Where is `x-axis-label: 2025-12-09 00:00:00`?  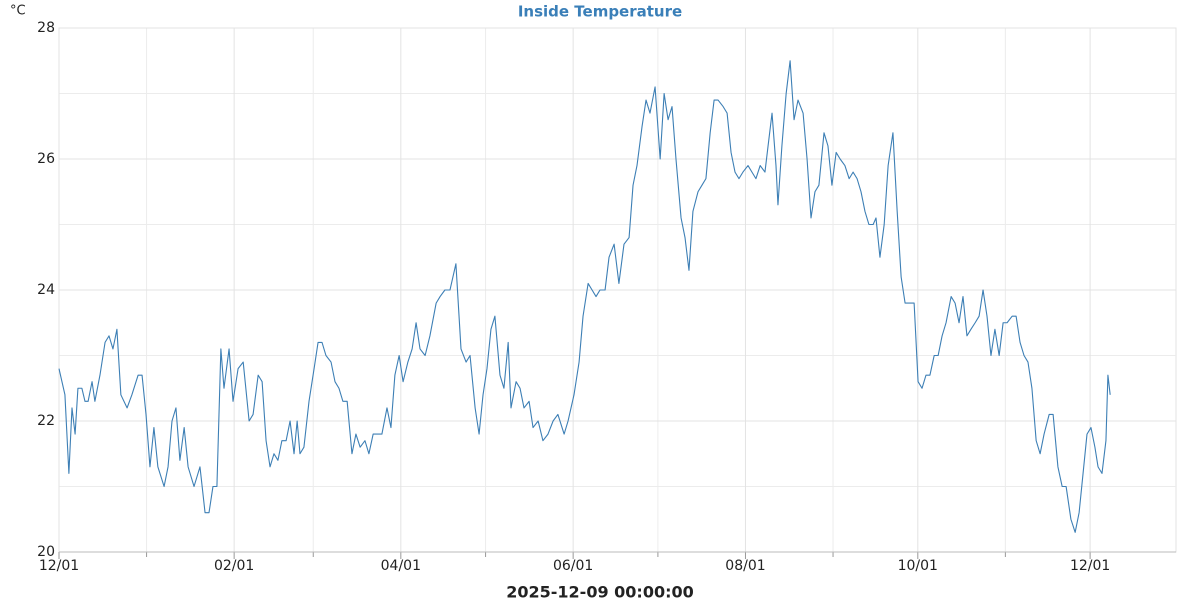
x-axis-label: 2025-12-09 00:00:00 is located at coordinates (600, 591).